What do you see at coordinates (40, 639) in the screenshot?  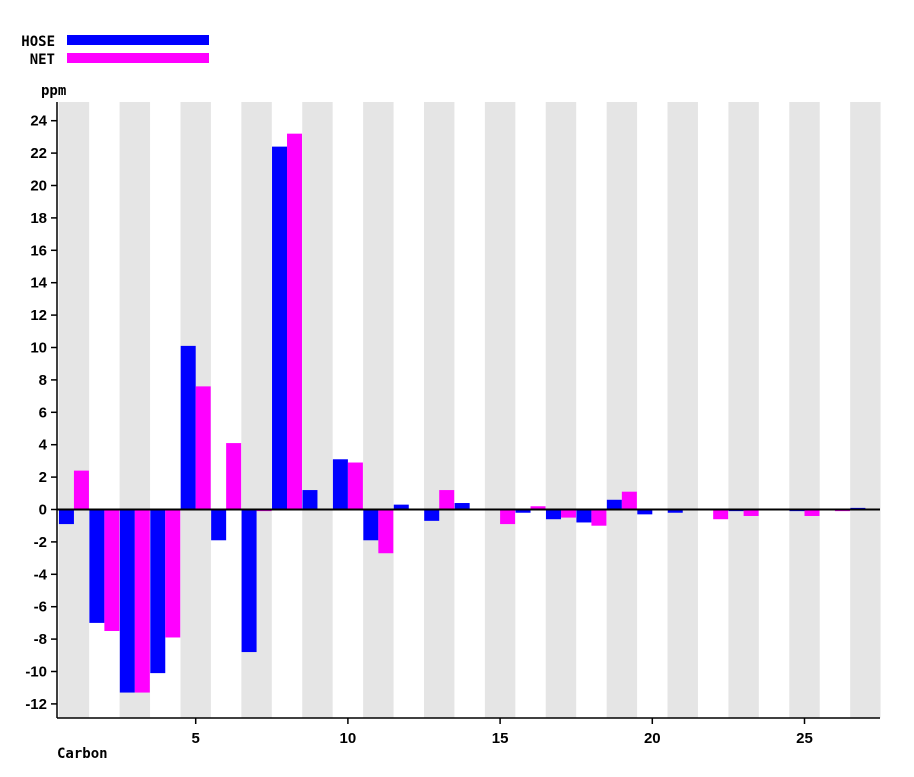 I see `y-tick-label: -8` at bounding box center [40, 639].